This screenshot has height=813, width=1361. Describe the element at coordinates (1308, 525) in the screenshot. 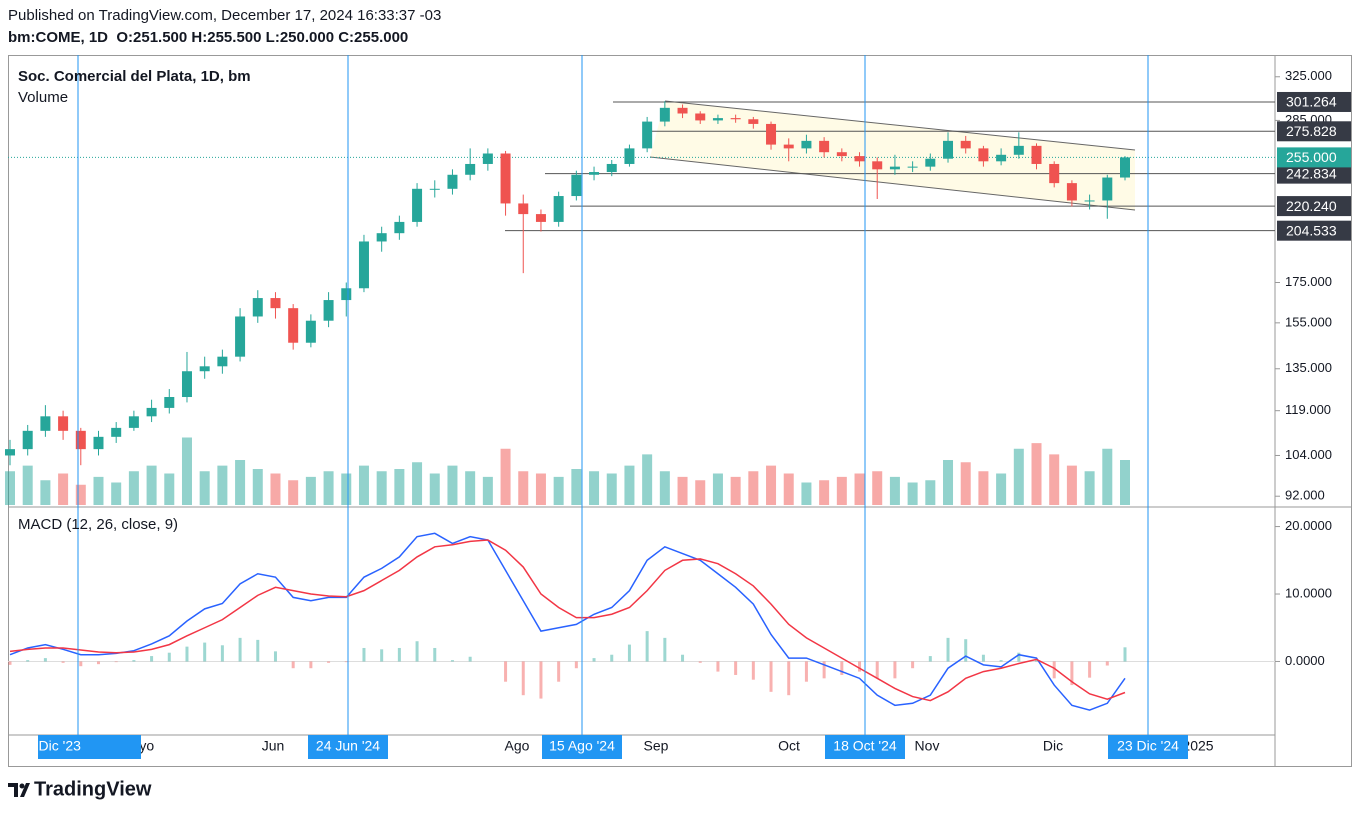

I see `macd-tick-label: 20.0000` at that location.